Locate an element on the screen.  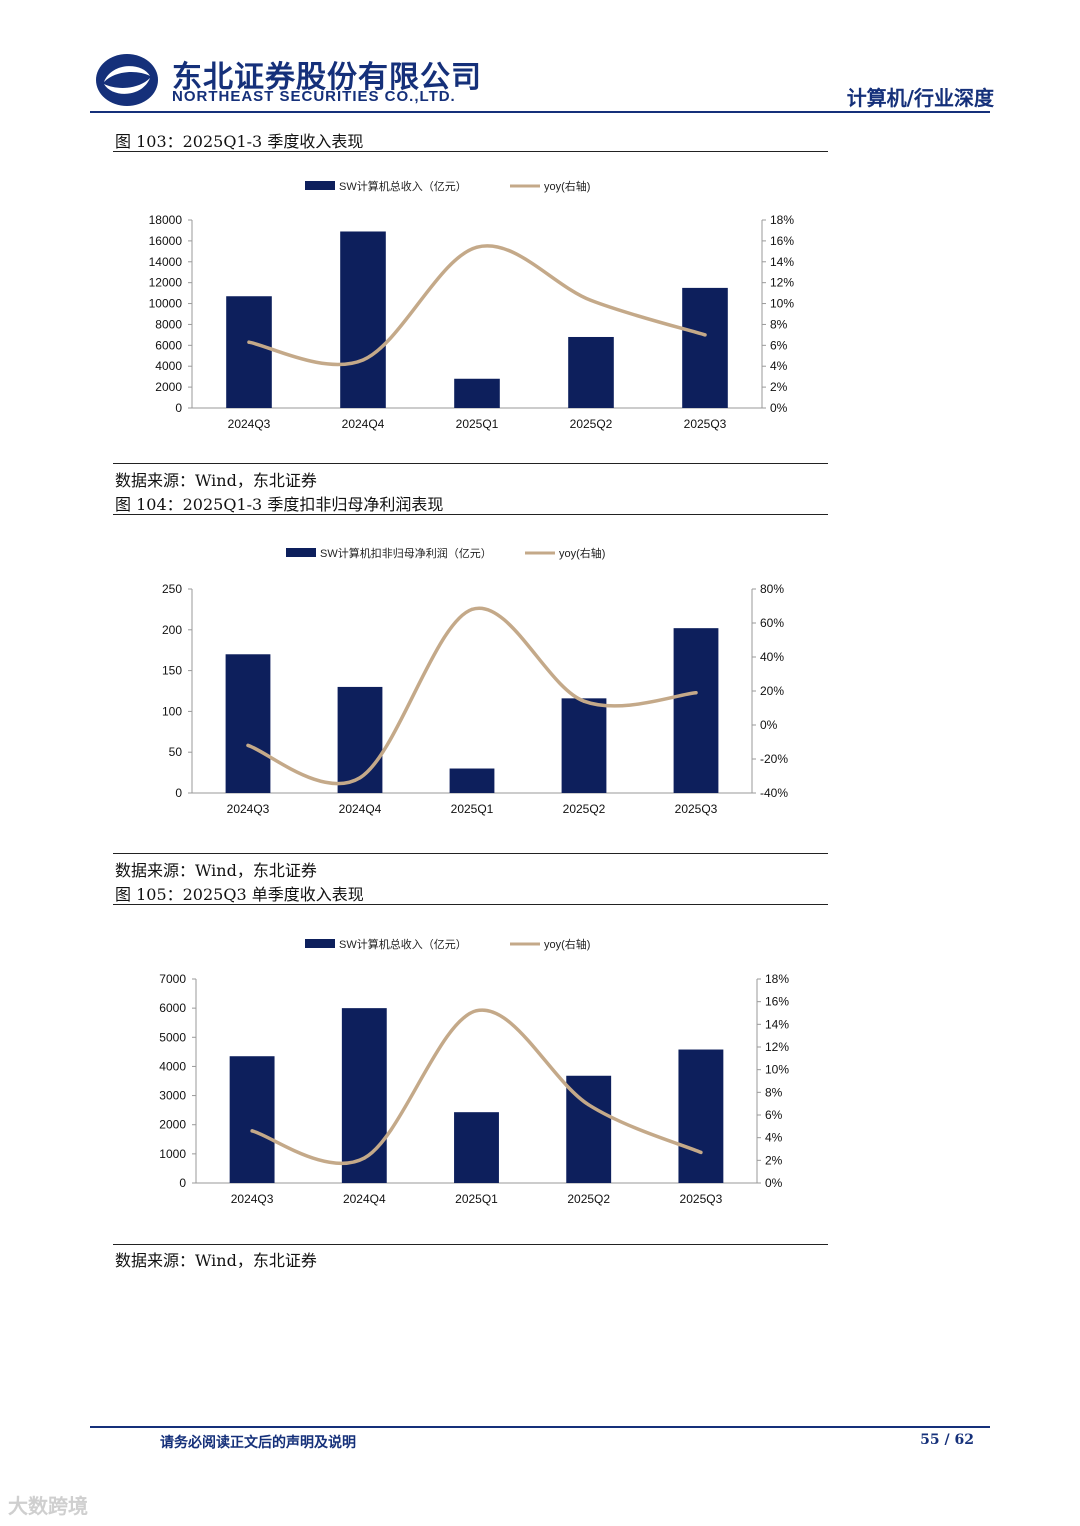
header-rule is located at coordinates (540, 112).